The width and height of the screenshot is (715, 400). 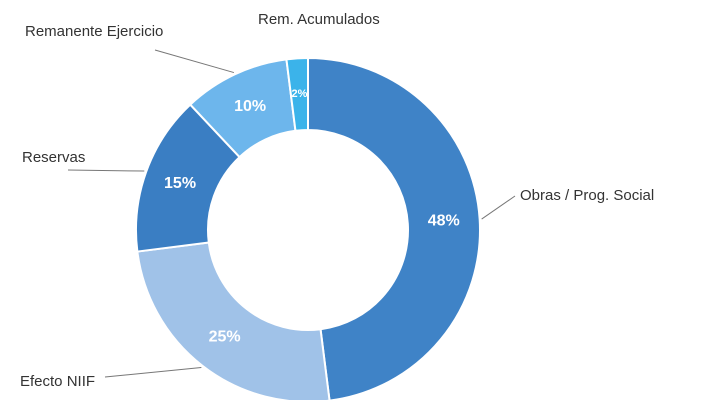 What do you see at coordinates (250, 106) in the screenshot?
I see `value-label: 10%` at bounding box center [250, 106].